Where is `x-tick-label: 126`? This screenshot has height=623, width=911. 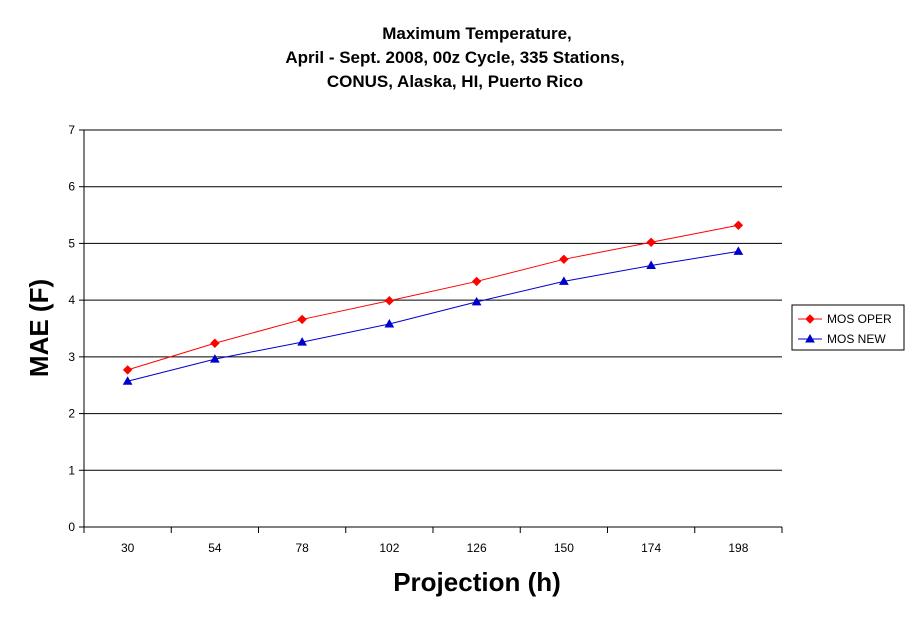
x-tick-label: 126 is located at coordinates (477, 548).